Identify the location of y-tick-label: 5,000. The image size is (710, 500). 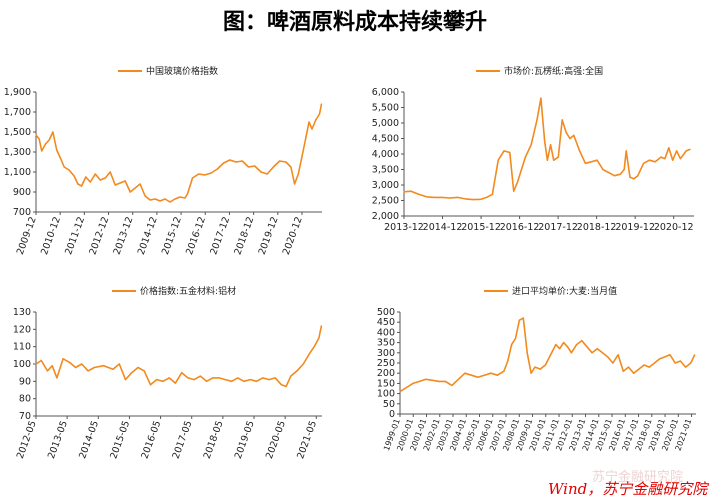
(385, 123).